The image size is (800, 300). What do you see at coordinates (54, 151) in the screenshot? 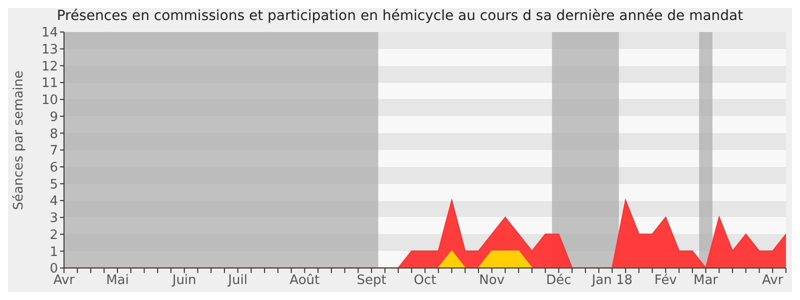
I see `y-tick-label: 7` at bounding box center [54, 151].